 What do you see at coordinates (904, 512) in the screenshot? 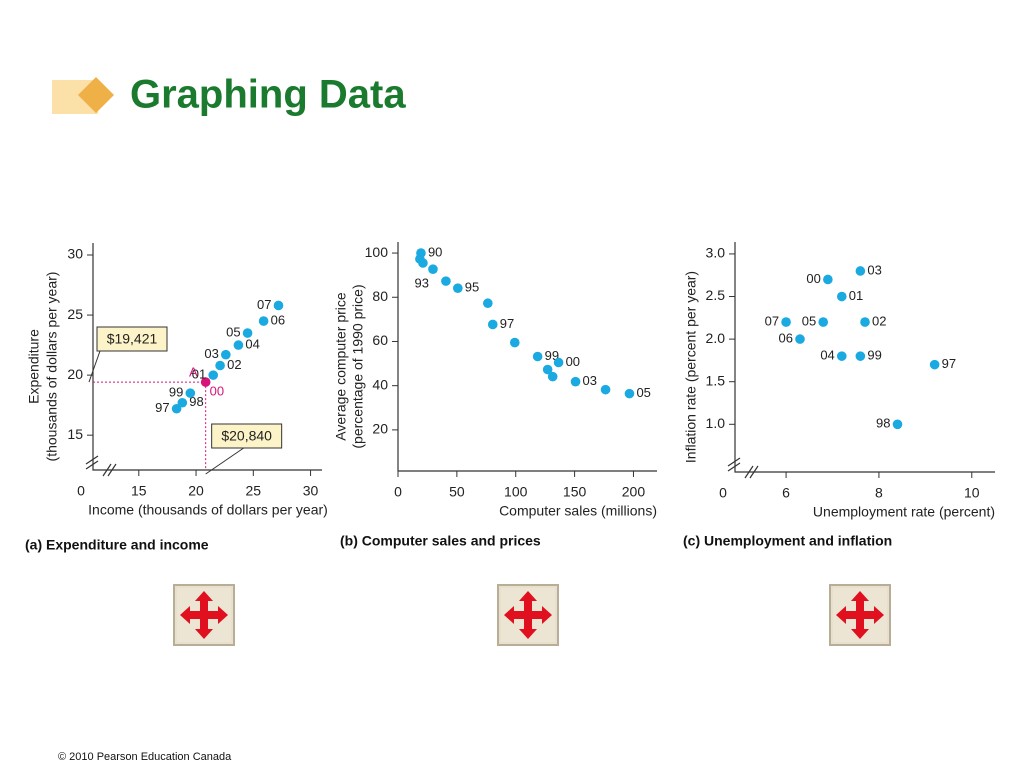
I see `x-axis-label: Unemployment rate (percent)` at bounding box center [904, 512].